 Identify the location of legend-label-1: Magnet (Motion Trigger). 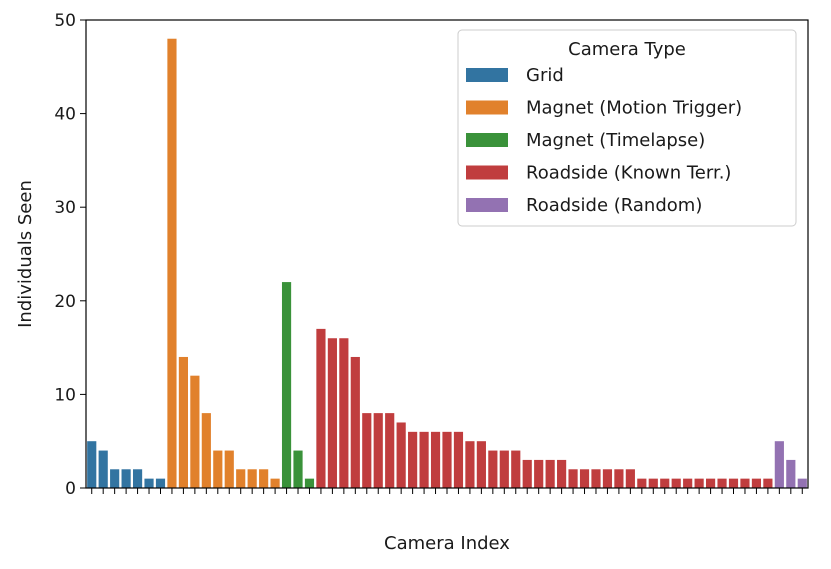
(634, 108).